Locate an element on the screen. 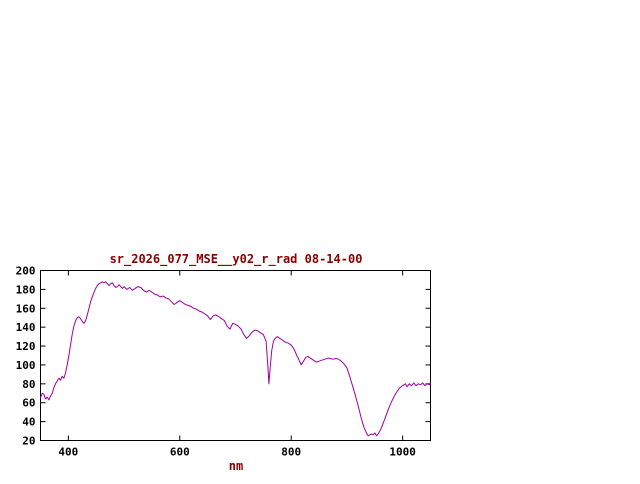 The height and width of the screenshot is (484, 640). x-tick-label: 1000 is located at coordinates (402, 452).